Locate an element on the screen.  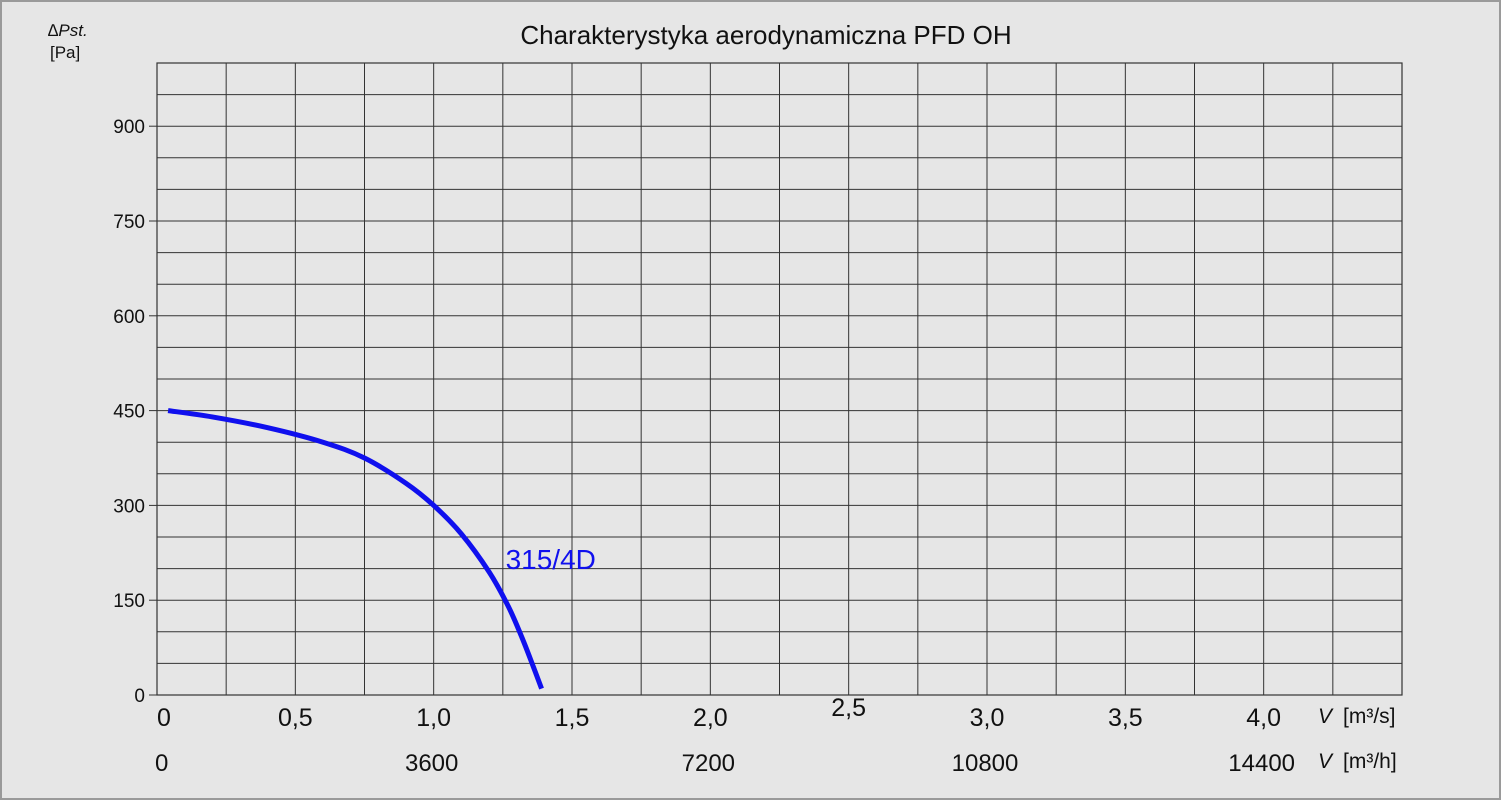
x-tick-label-secondary: 10800 is located at coordinates (985, 763).